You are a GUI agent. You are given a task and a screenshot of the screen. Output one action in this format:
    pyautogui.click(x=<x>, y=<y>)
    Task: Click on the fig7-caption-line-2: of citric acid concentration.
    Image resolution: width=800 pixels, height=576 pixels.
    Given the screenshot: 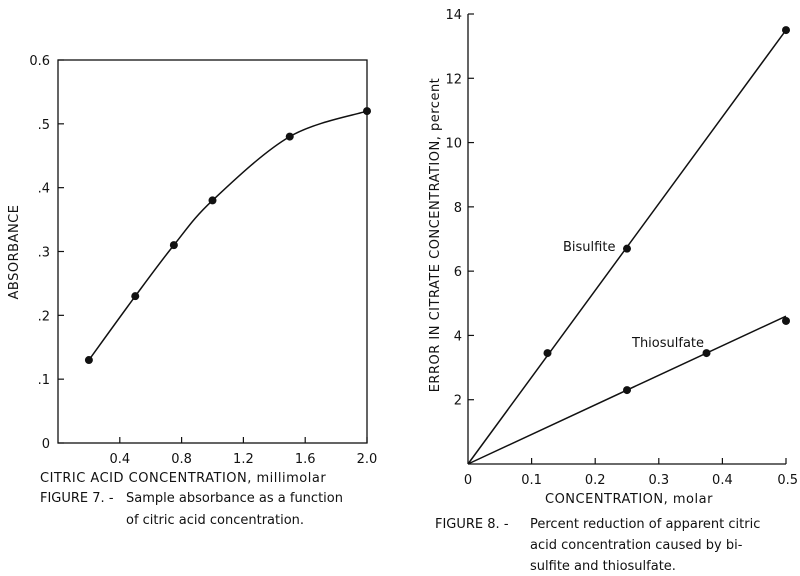 What is the action you would take?
    pyautogui.click(x=215, y=520)
    